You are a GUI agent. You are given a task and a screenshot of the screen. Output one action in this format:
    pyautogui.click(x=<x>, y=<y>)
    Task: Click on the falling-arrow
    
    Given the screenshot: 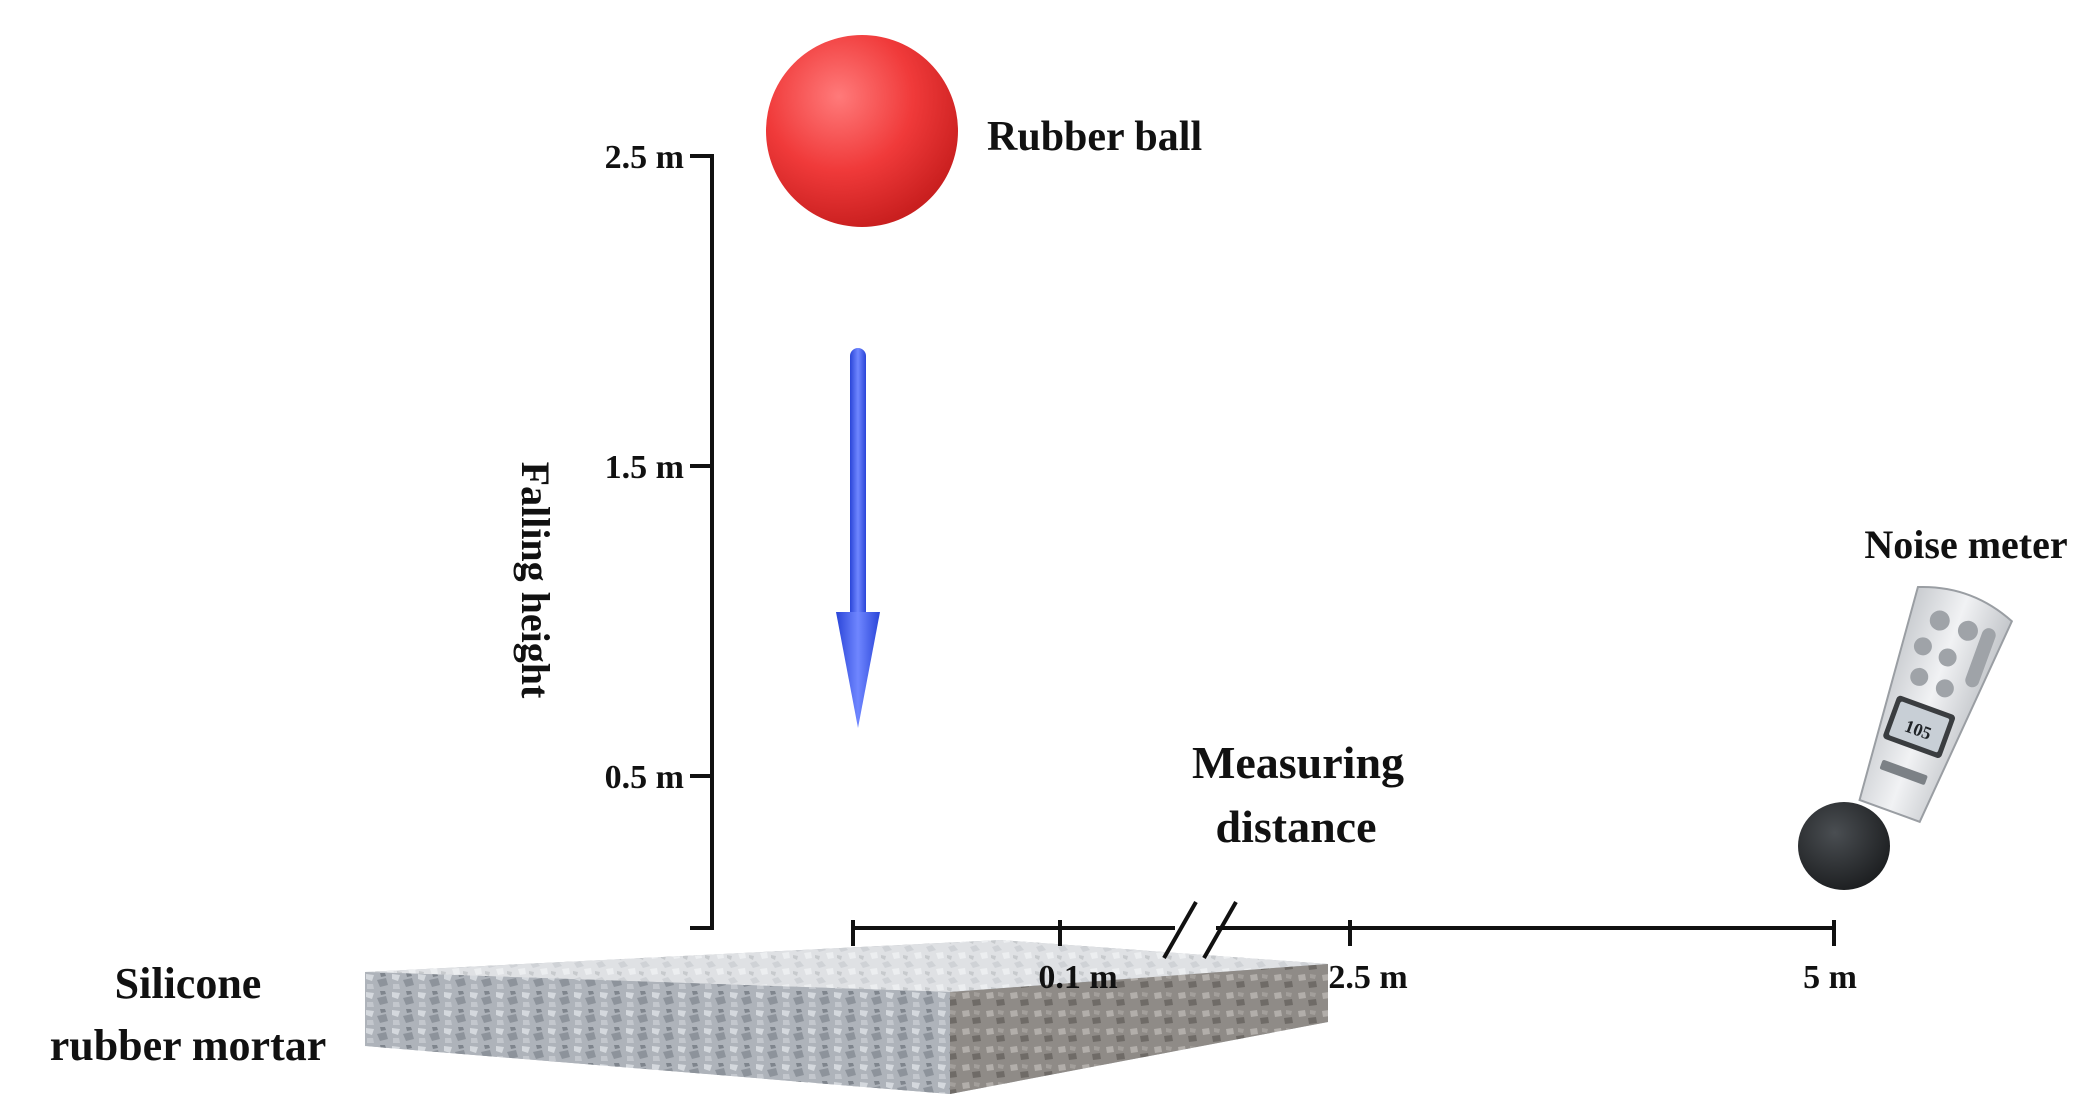 What is the action you would take?
    pyautogui.click(x=858, y=538)
    